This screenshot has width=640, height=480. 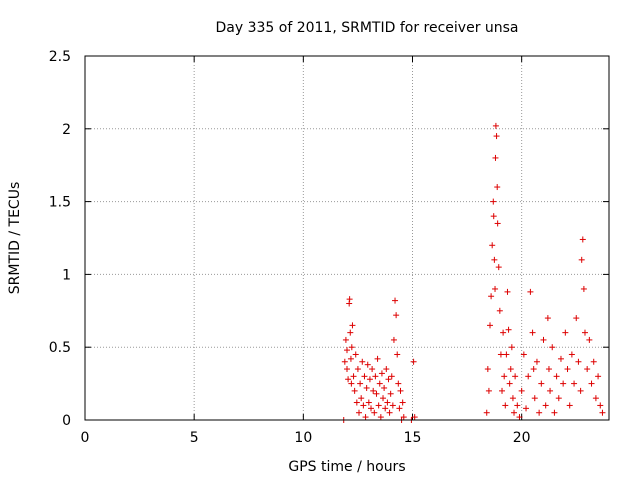 I want to click on x-tick-label: 15, so click(x=413, y=438).